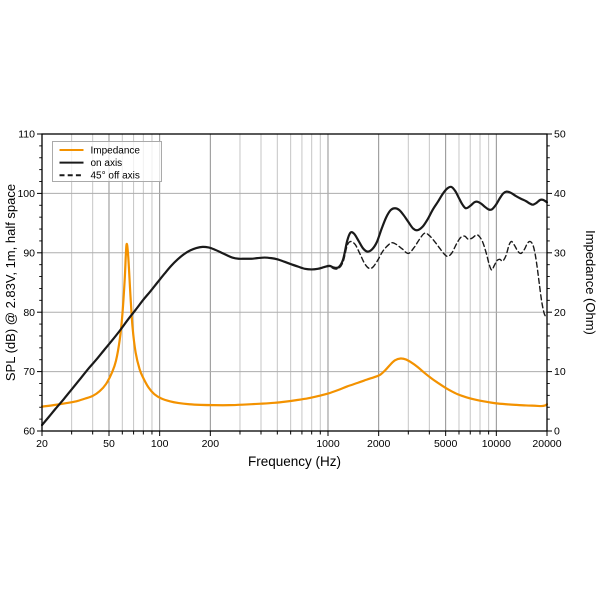 This screenshot has height=600, width=600. What do you see at coordinates (590, 282) in the screenshot?
I see `y-right-axis-title: Impedance (Ohm)` at bounding box center [590, 282].